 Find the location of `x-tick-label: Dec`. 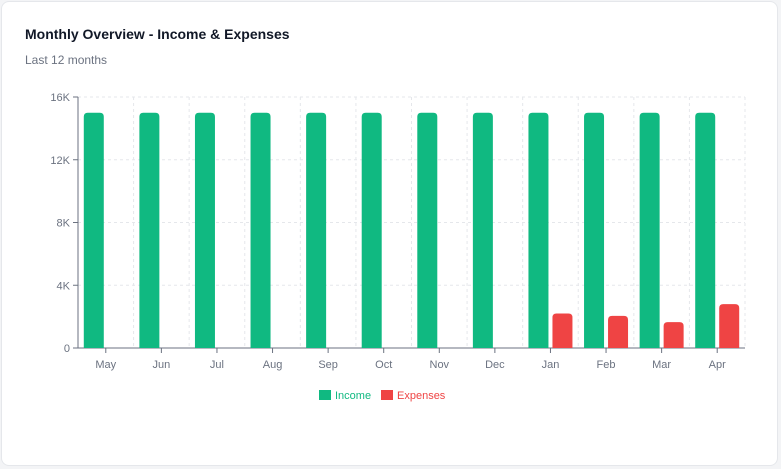

x-tick-label: Dec is located at coordinates (495, 365).